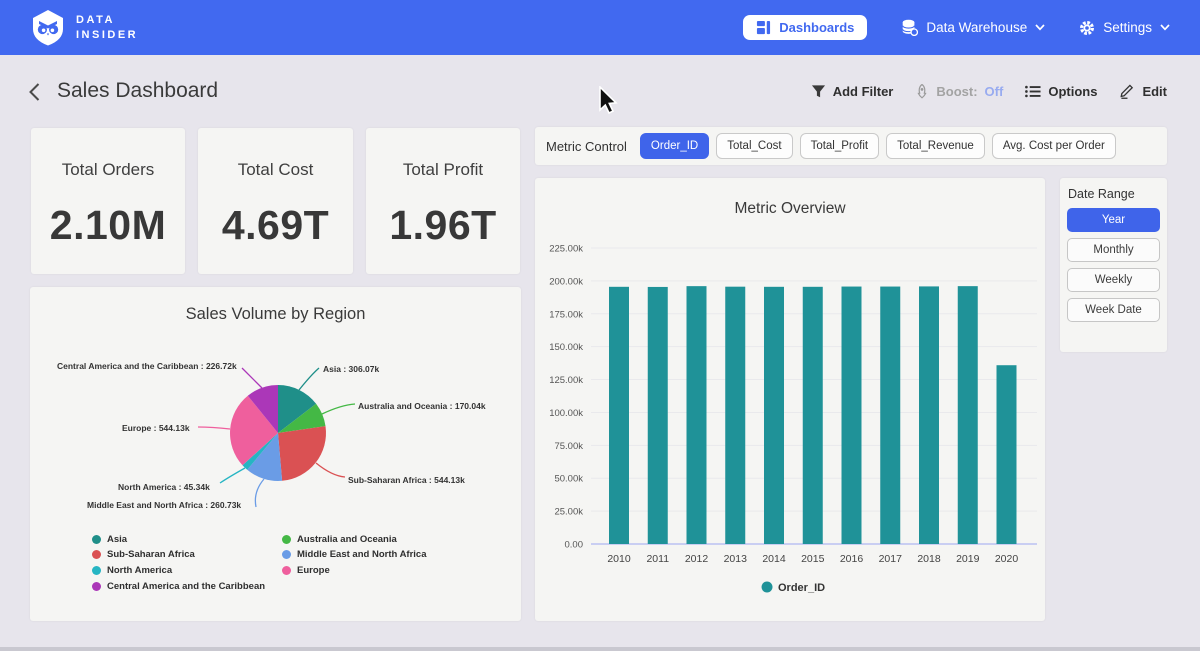 The width and height of the screenshot is (1200, 651). I want to click on bar-2010, so click(619, 415).